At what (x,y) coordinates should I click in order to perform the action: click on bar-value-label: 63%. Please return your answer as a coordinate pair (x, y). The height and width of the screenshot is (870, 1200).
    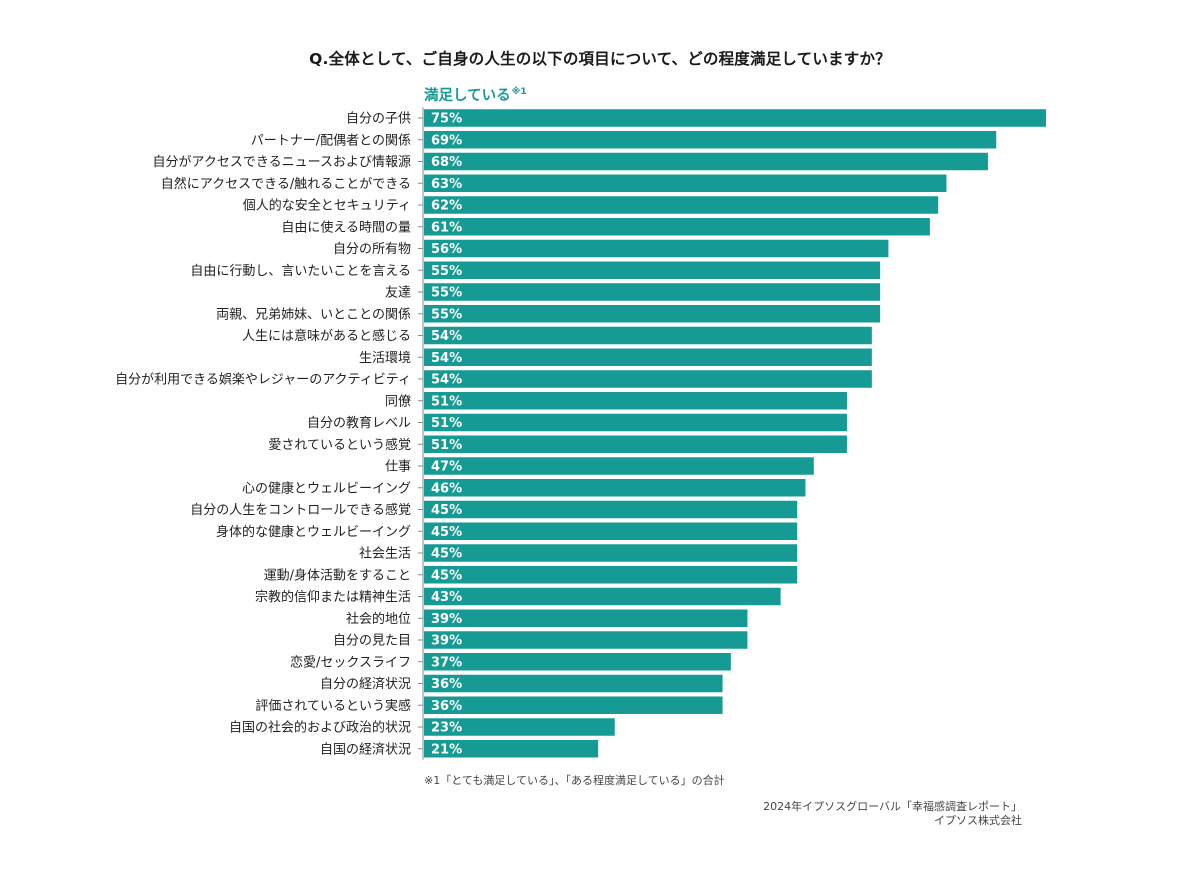
    Looking at the image, I should click on (446, 184).